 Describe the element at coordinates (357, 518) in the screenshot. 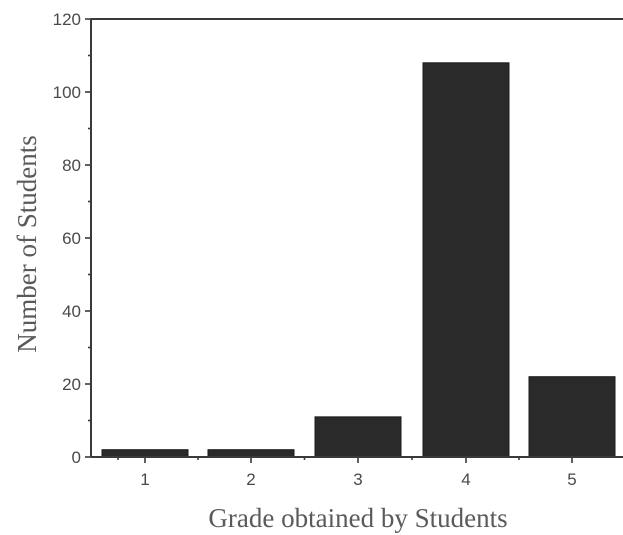

I see `x-axis-title: Grade obtained by Students` at that location.